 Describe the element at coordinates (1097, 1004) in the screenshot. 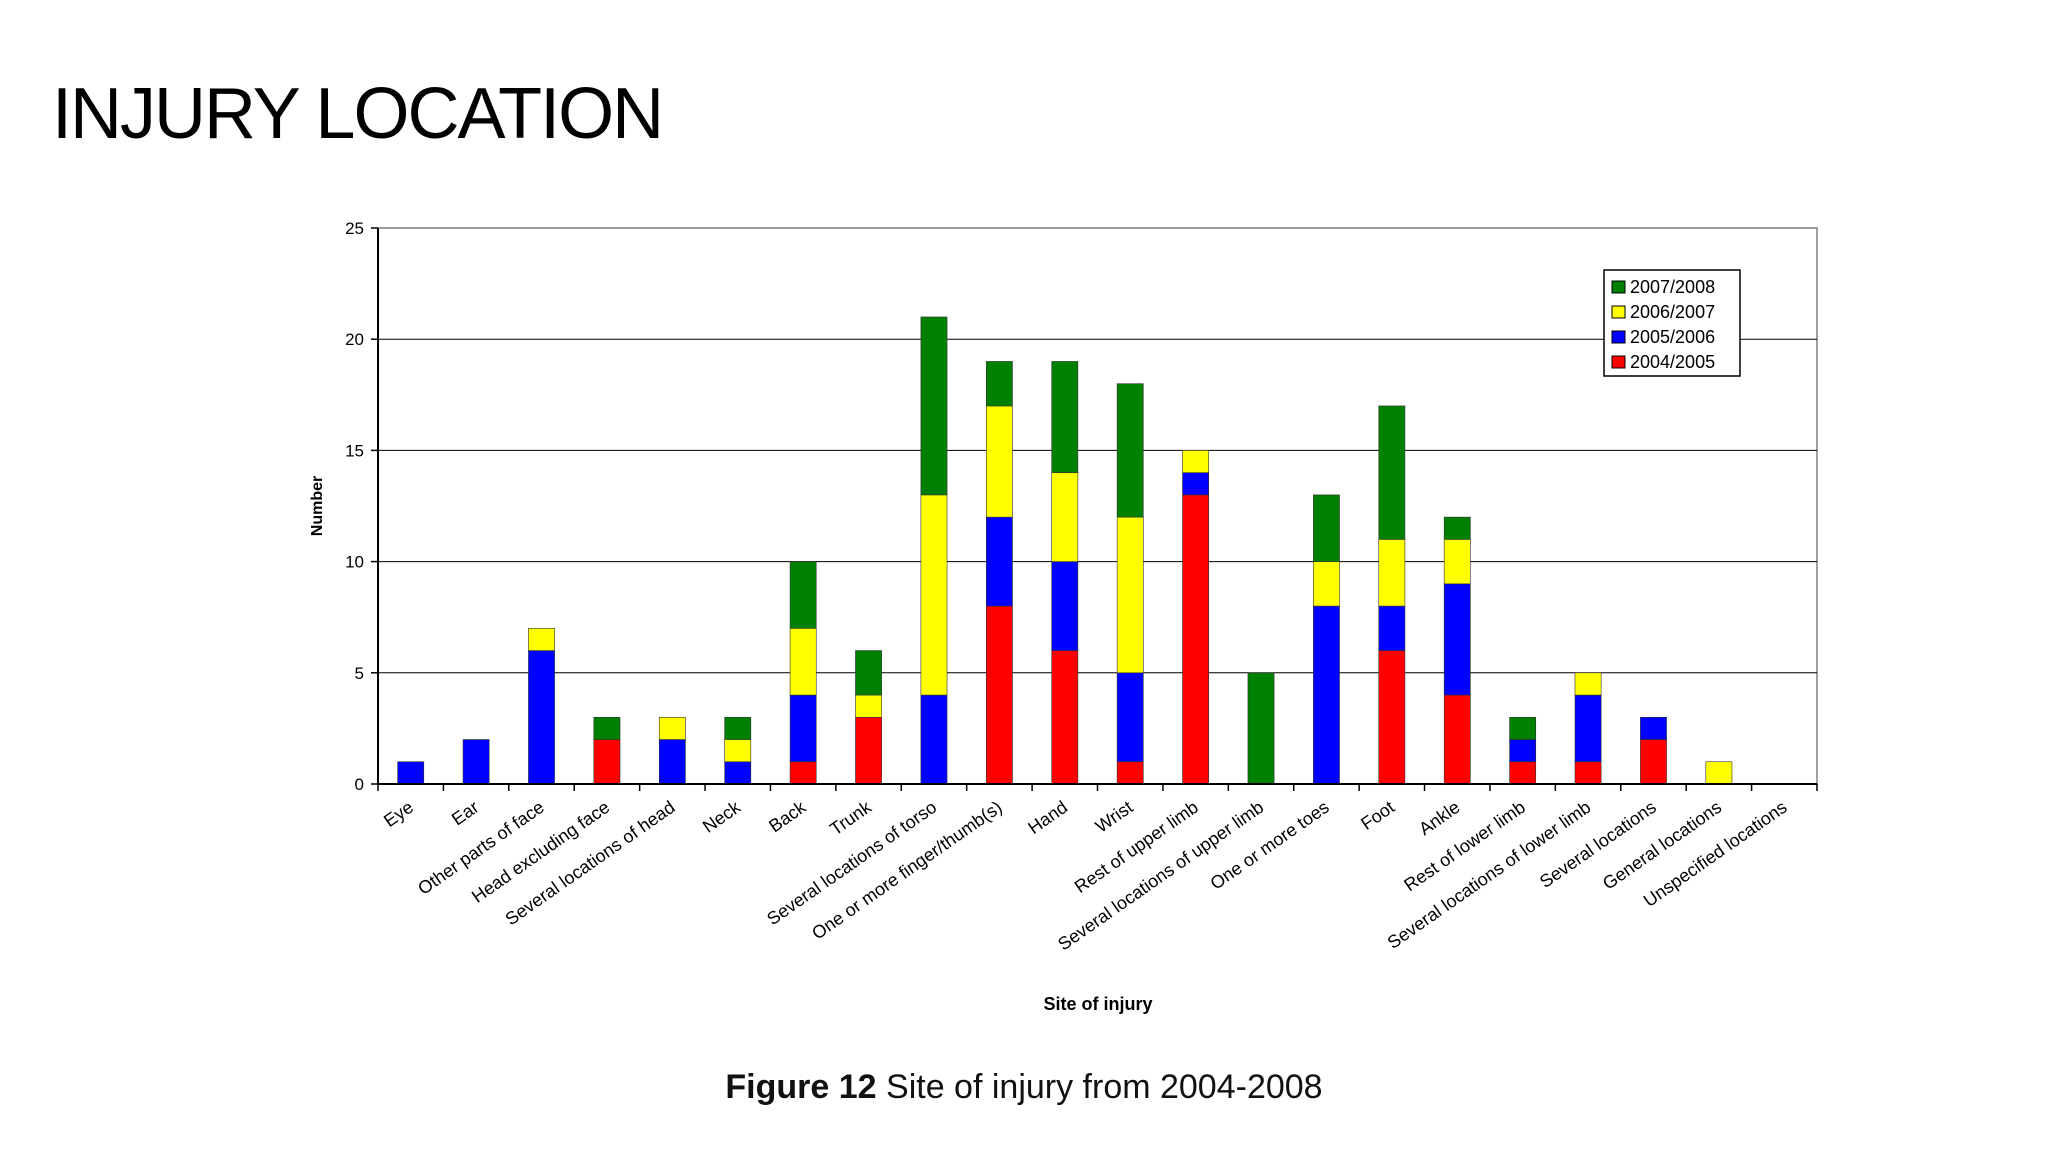

I see `x-axis-label: Site of injury` at that location.